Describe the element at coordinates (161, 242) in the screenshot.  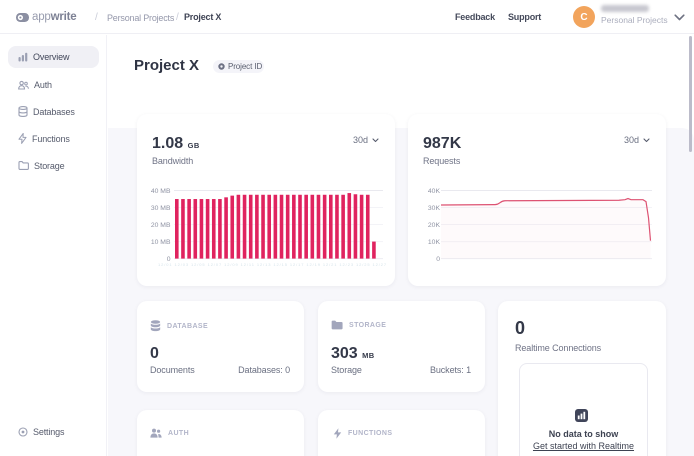
I see `svg-text: 10 MB` at that location.